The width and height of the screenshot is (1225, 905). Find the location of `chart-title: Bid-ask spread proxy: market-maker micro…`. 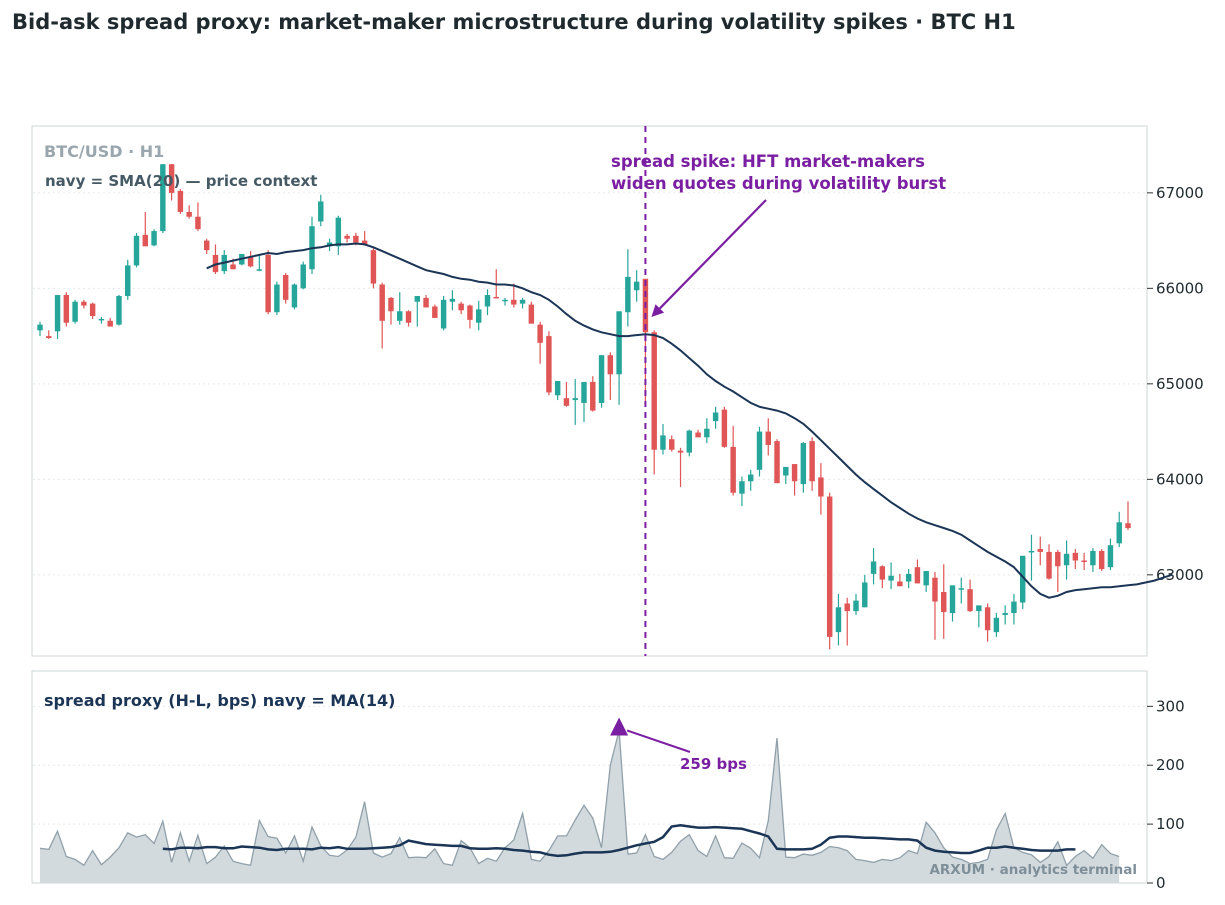

chart-title: Bid-ask spread proxy: market-maker micro… is located at coordinates (514, 22).